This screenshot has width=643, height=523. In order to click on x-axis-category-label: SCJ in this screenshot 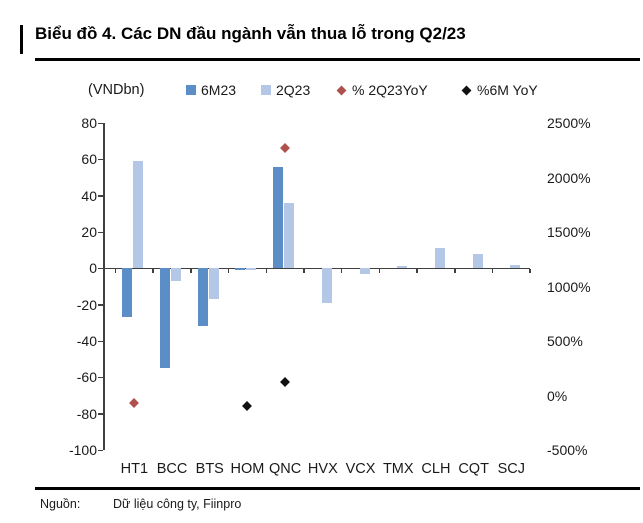, I will do `click(511, 469)`.